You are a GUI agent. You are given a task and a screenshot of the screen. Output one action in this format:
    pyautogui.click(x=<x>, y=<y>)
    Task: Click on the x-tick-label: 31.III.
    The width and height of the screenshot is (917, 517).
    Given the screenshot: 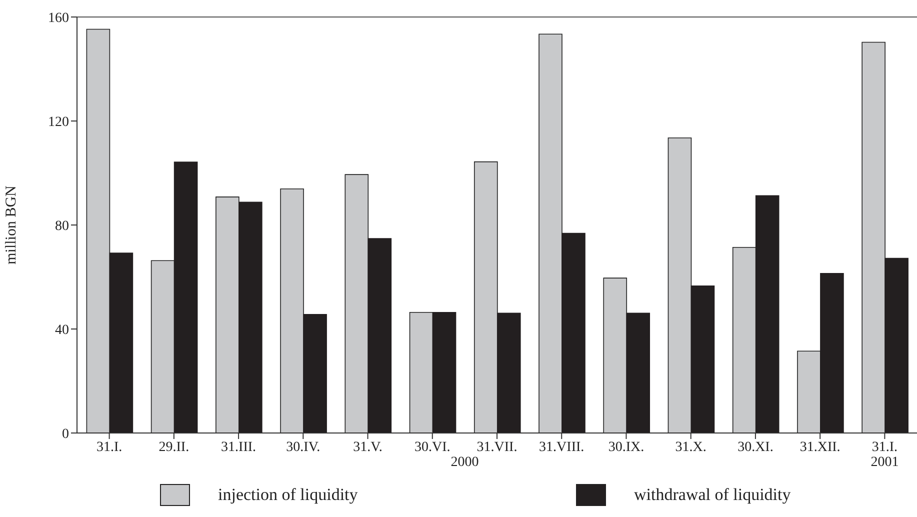 What is the action you would take?
    pyautogui.click(x=238, y=447)
    